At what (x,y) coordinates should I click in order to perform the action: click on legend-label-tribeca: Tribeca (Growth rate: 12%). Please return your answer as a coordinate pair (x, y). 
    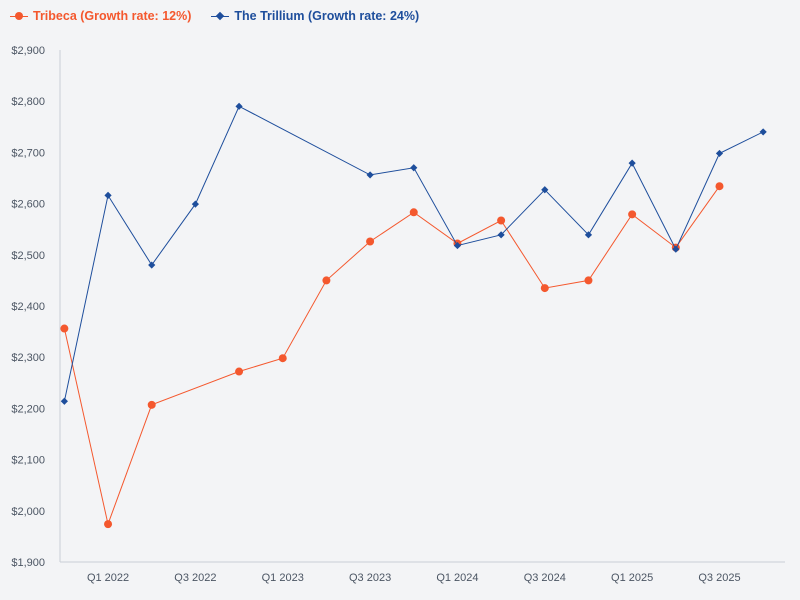
    Looking at the image, I should click on (112, 16).